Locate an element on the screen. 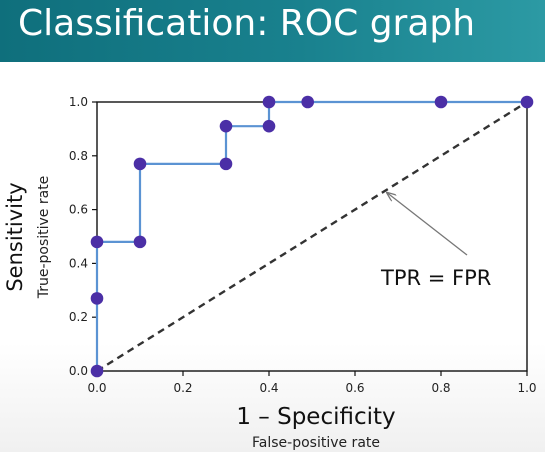 The height and width of the screenshot is (452, 545). y-tick-label: 0.0 is located at coordinates (78, 371).